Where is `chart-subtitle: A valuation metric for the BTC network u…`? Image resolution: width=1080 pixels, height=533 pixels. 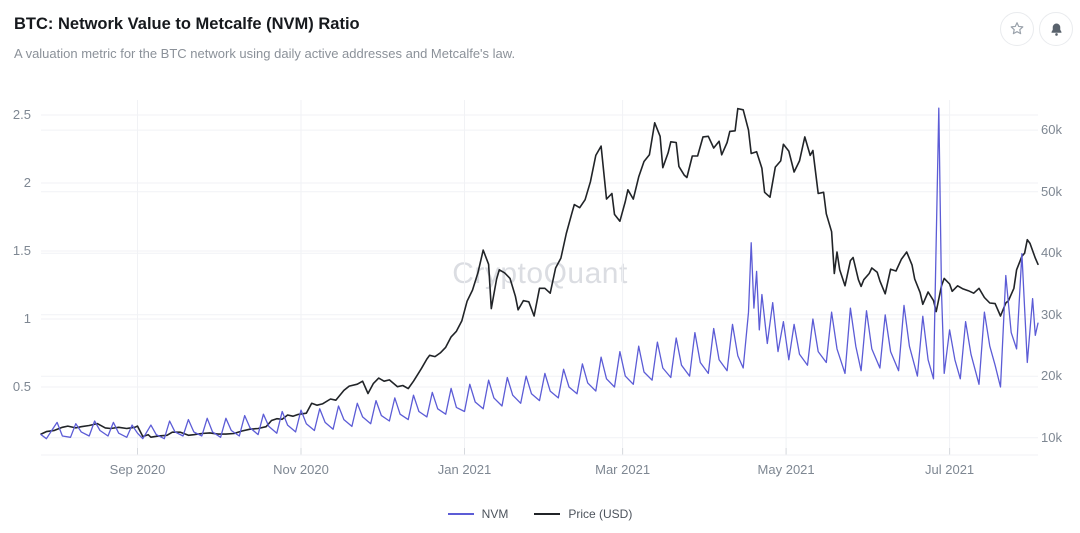
chart-subtitle: A valuation metric for the BTC network u… is located at coordinates (265, 53).